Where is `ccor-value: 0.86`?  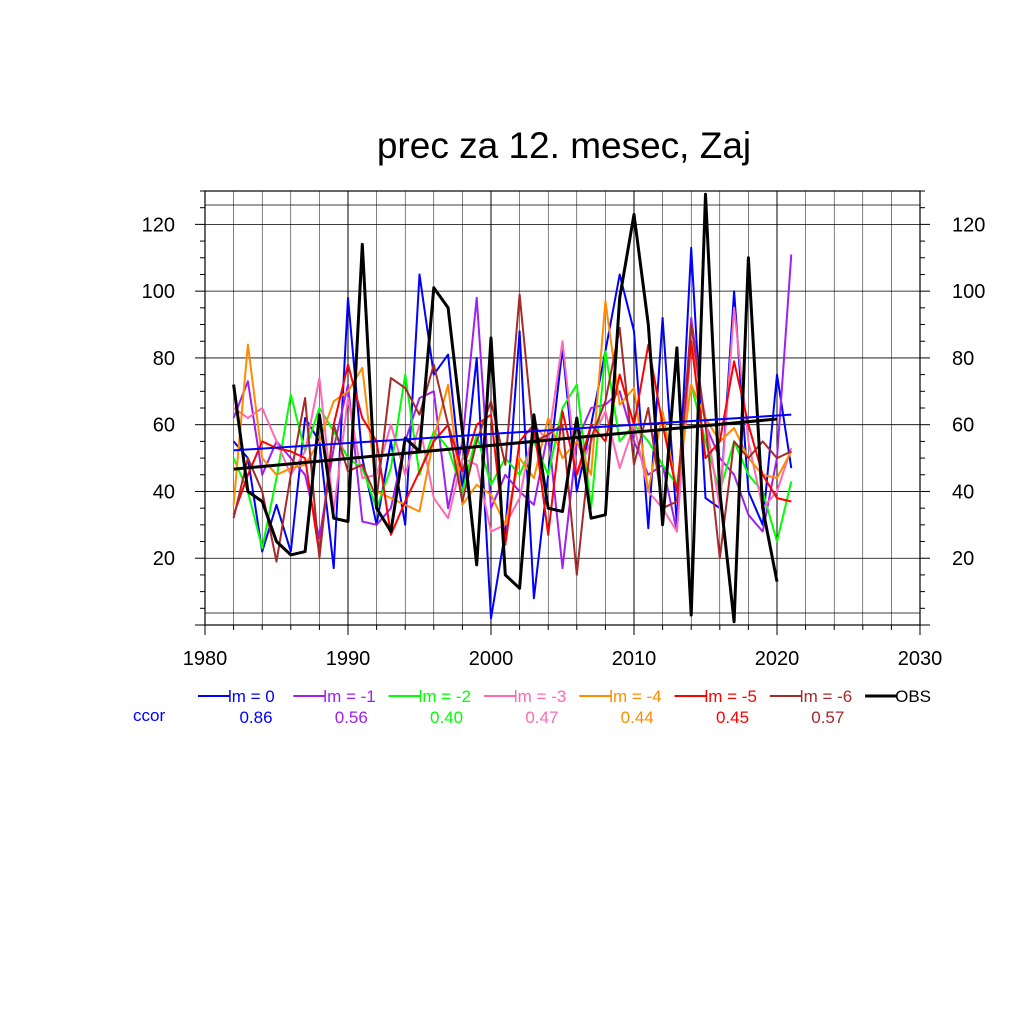 ccor-value: 0.86 is located at coordinates (255, 717).